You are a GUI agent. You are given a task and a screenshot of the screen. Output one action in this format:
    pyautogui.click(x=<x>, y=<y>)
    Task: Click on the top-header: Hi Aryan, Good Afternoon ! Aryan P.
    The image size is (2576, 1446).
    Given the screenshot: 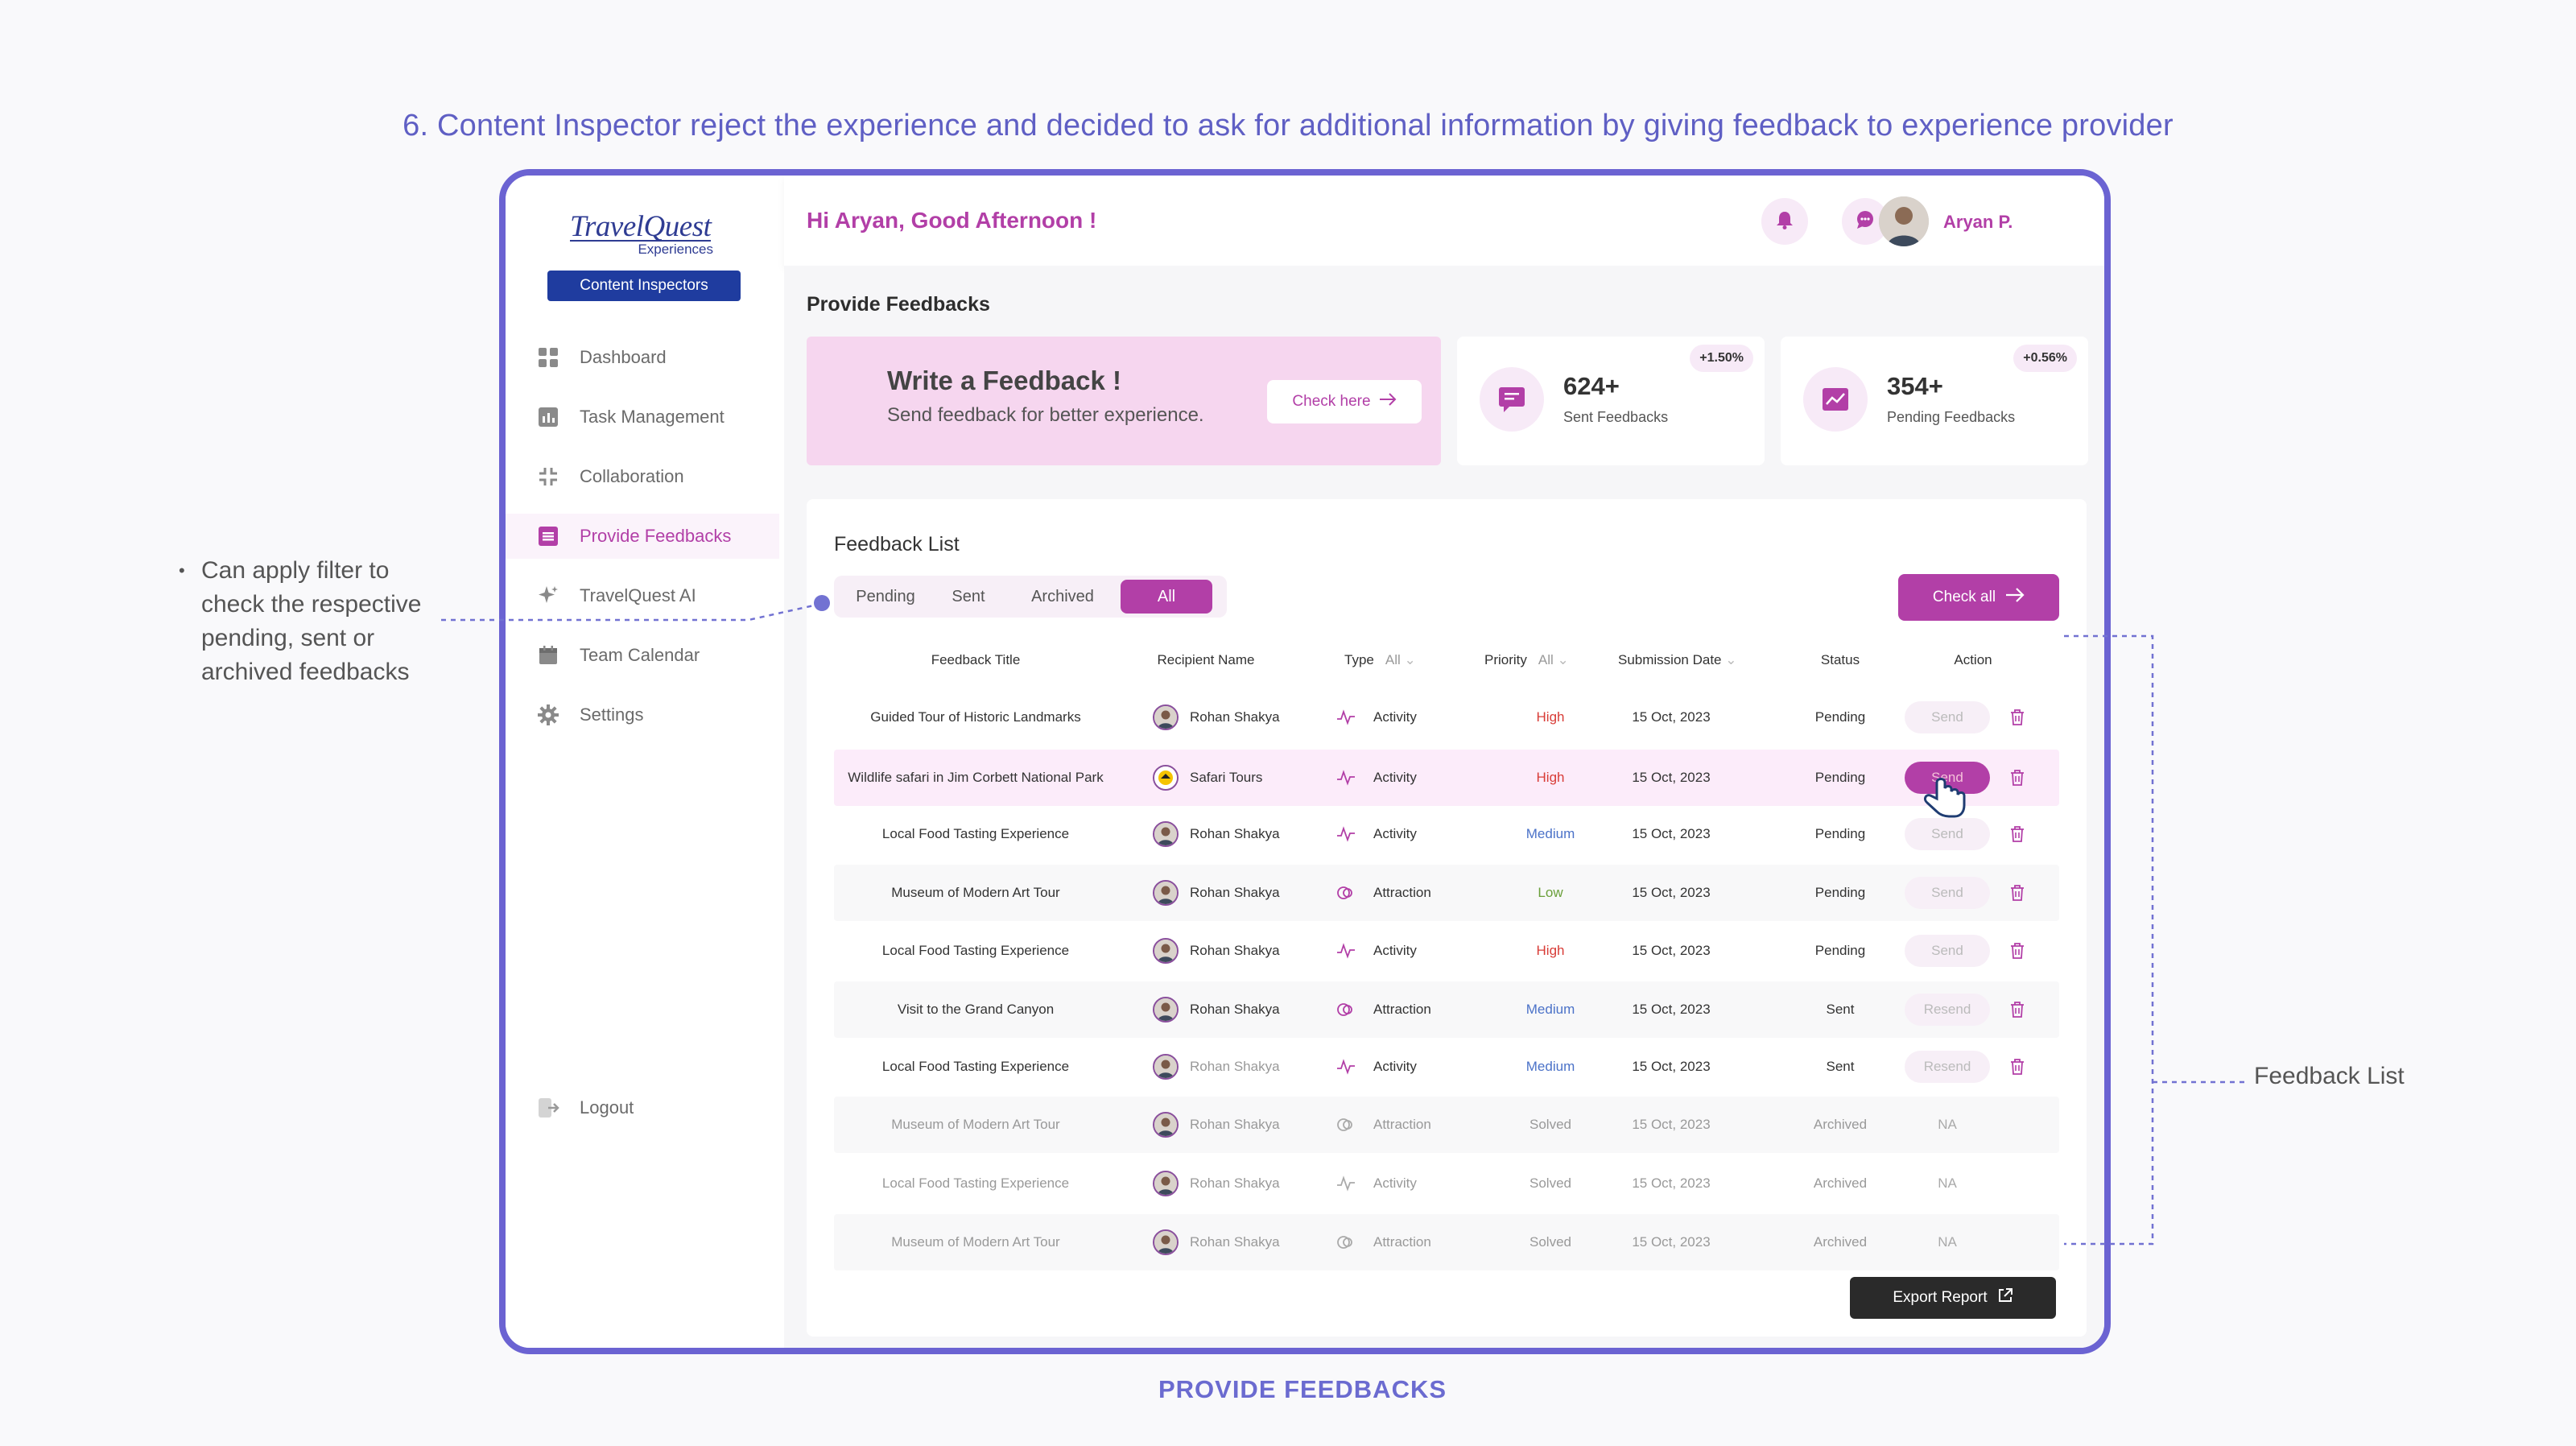 What is the action you would take?
    pyautogui.click(x=1444, y=221)
    